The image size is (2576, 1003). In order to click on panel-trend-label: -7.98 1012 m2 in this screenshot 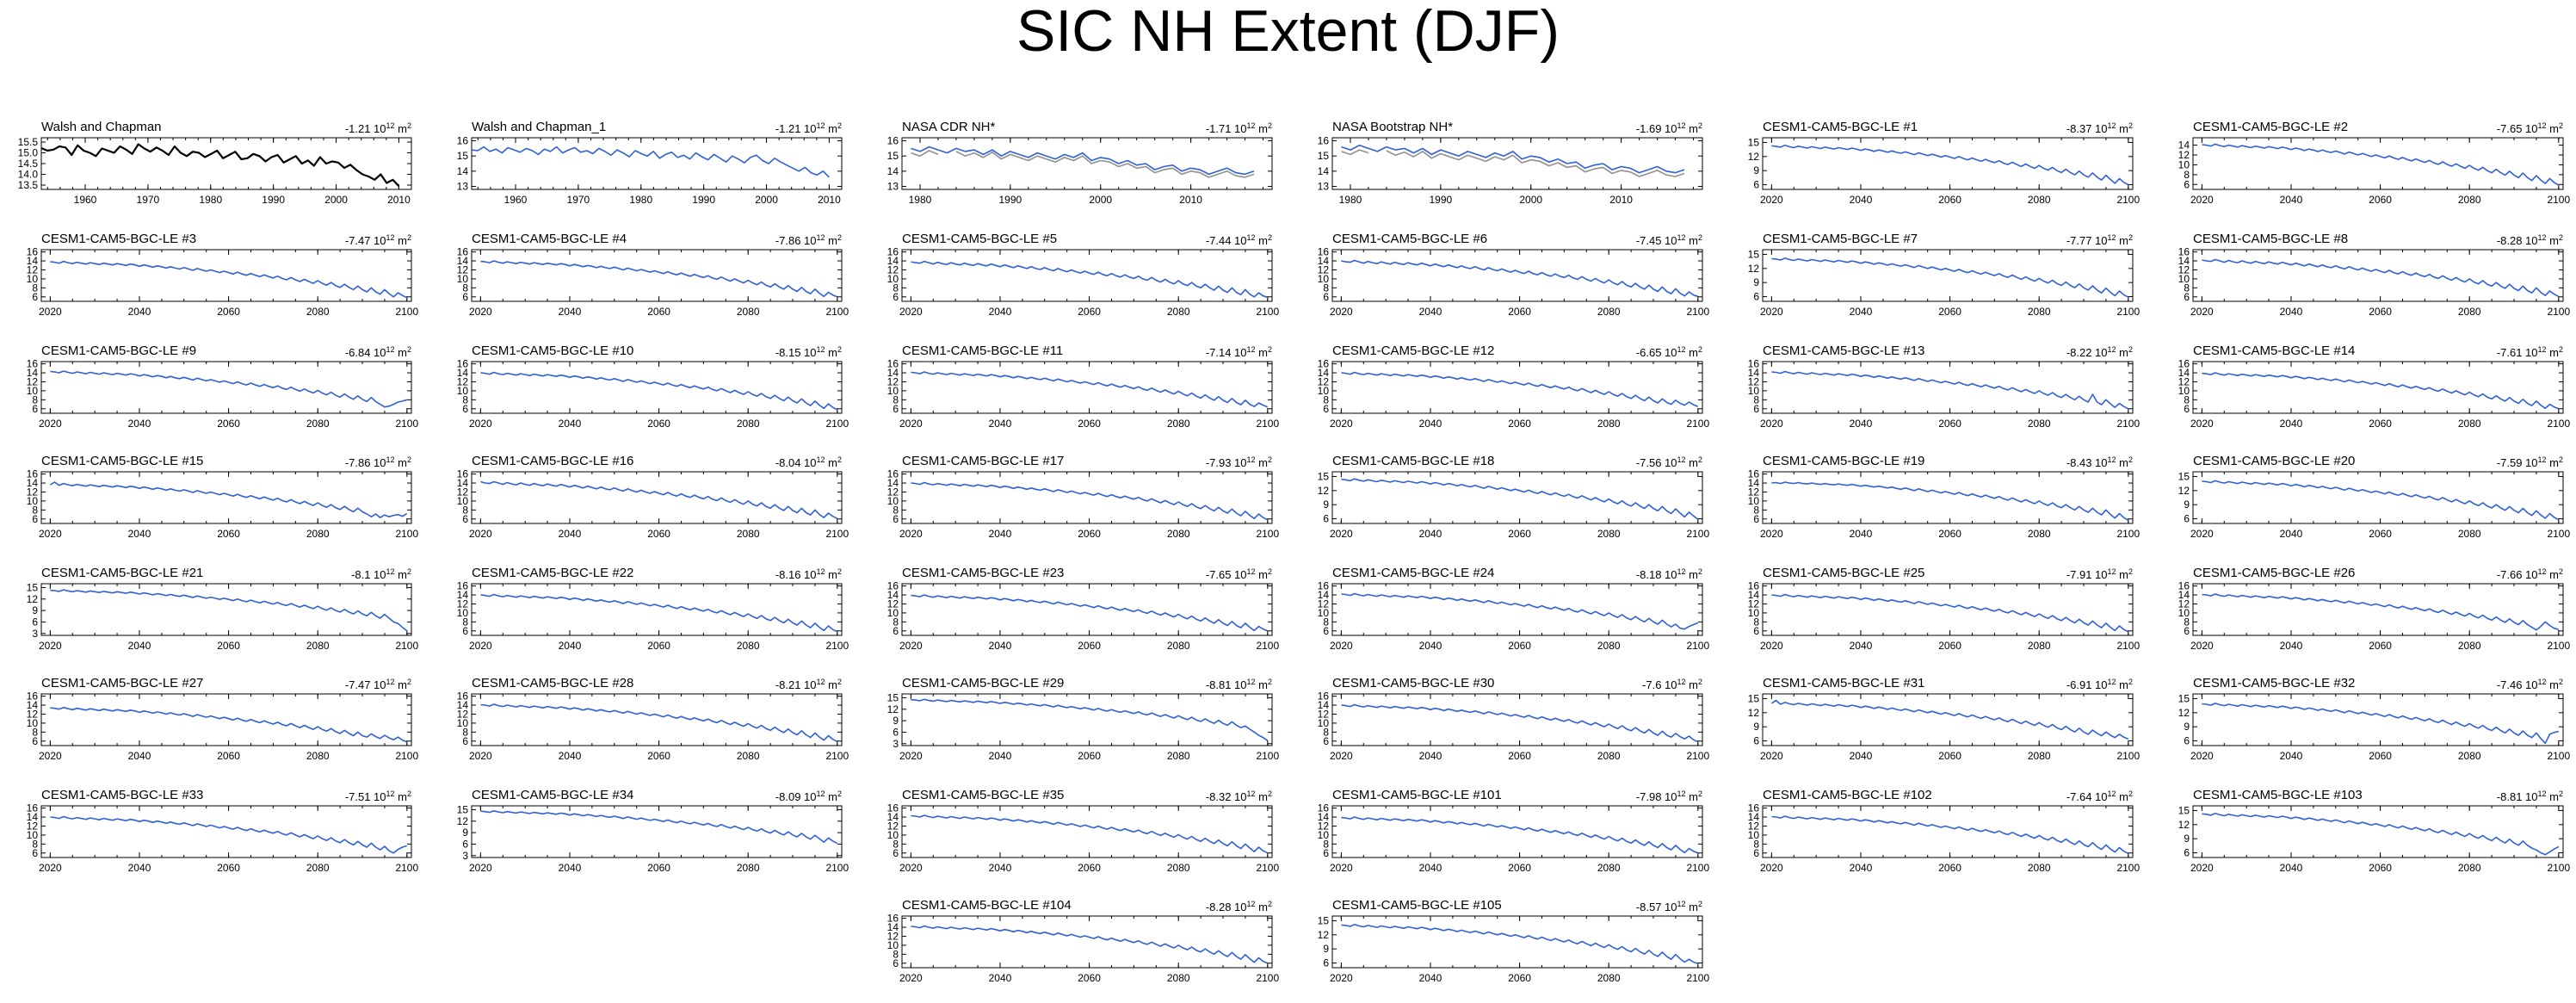, I will do `click(1669, 796)`.